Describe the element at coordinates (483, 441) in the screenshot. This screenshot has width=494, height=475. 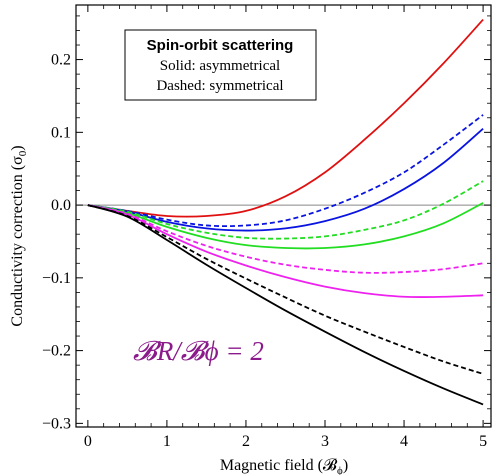
I see `x-tick-label: 5` at that location.